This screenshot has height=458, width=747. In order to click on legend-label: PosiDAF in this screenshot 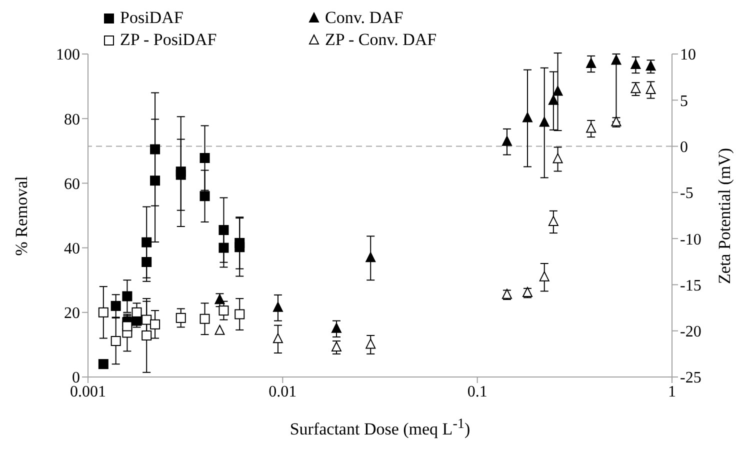, I will do `click(152, 18)`.